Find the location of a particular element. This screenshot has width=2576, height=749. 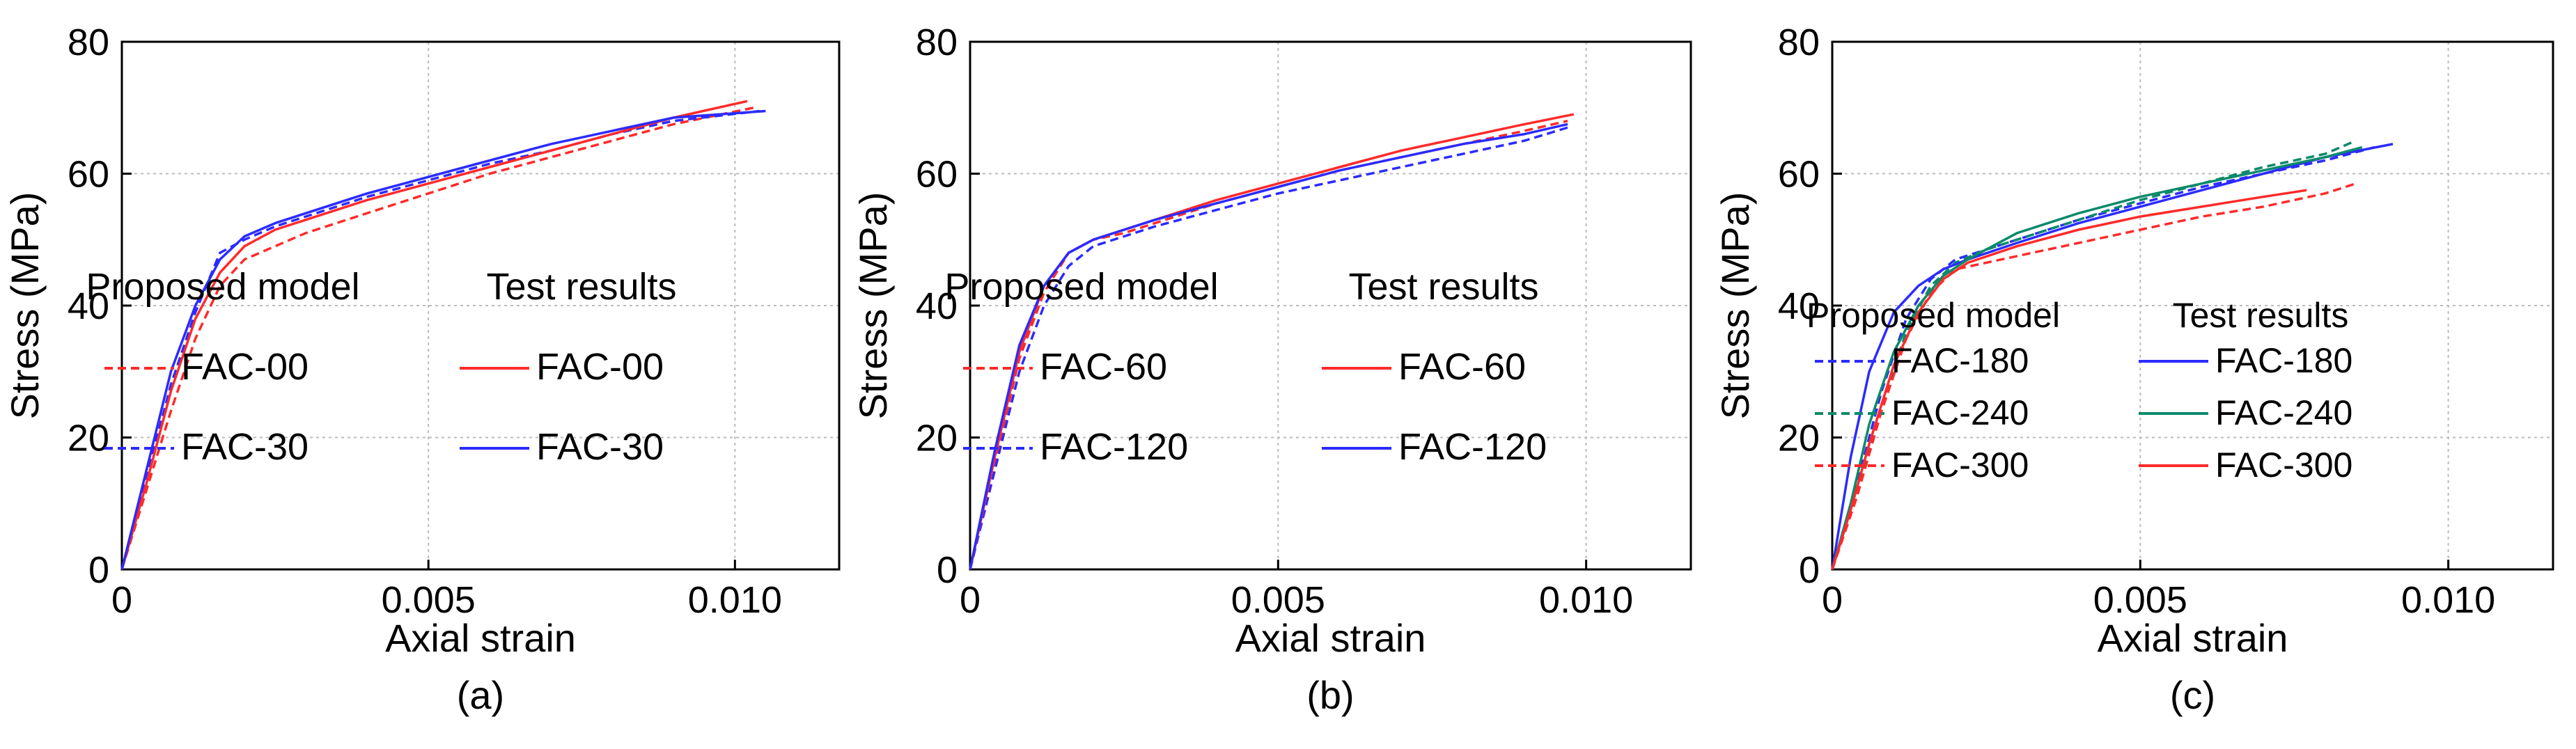

series-line-fac-60-model is located at coordinates (1269, 344).